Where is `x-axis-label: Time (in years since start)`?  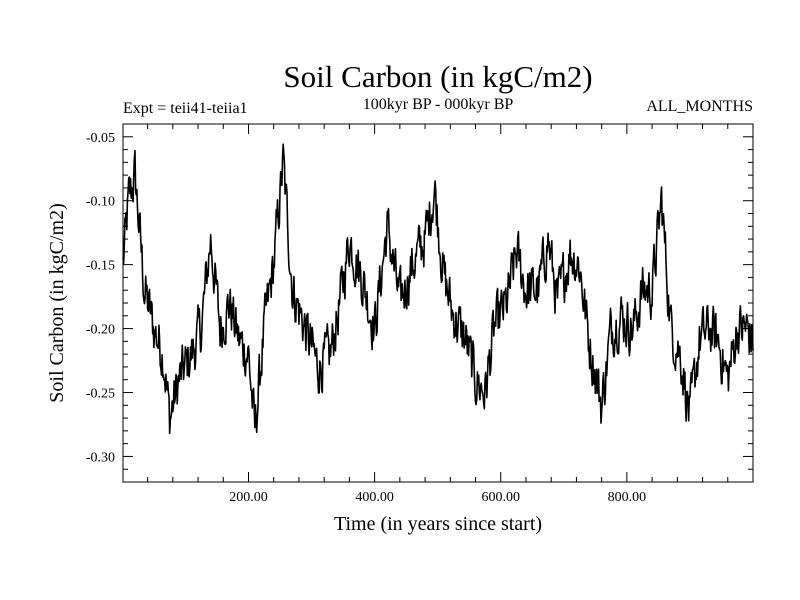 x-axis-label: Time (in years since start) is located at coordinates (438, 524).